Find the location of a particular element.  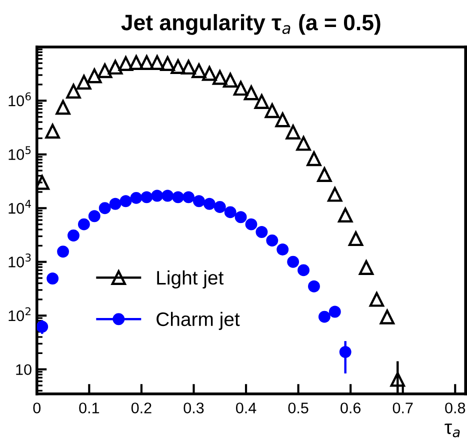

y-tick-label: 10$^{3}$ is located at coordinates (19, 261).